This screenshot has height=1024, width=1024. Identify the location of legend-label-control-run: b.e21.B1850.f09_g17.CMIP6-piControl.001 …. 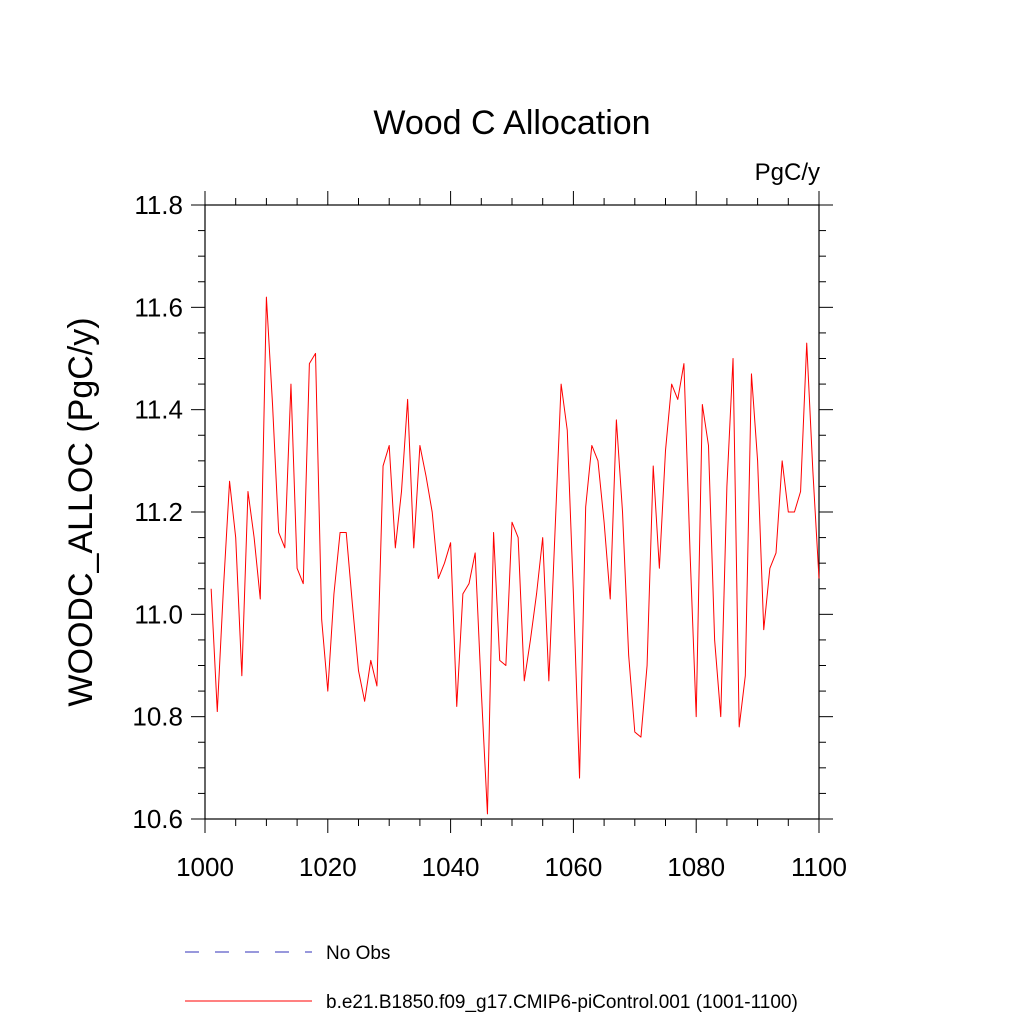
(562, 1002).